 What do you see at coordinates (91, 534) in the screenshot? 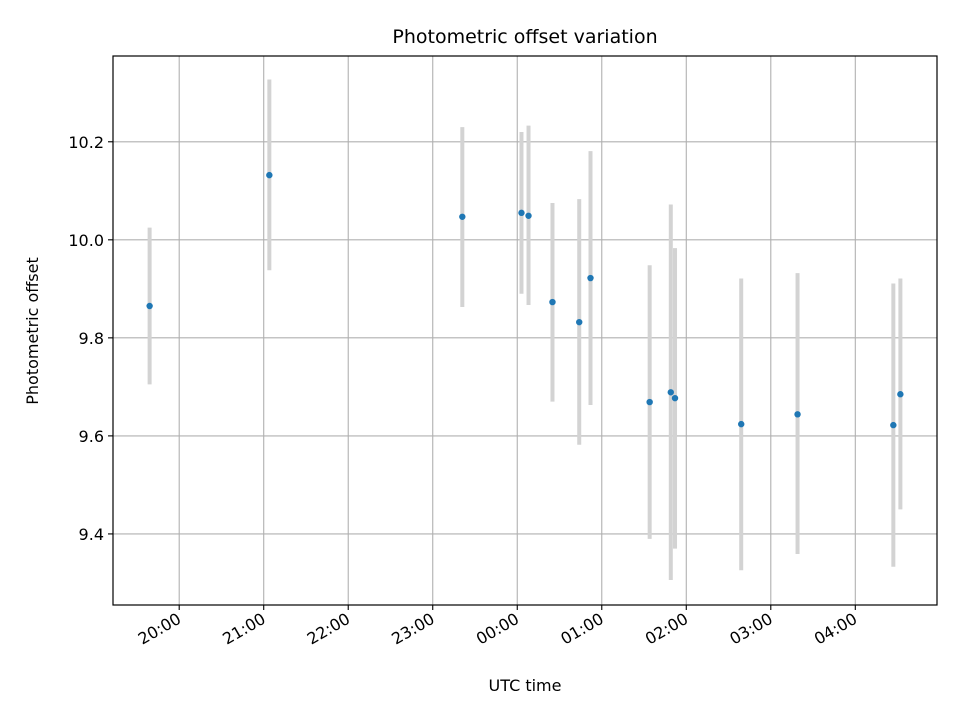
I see `y-tick-label: 9.4` at bounding box center [91, 534].